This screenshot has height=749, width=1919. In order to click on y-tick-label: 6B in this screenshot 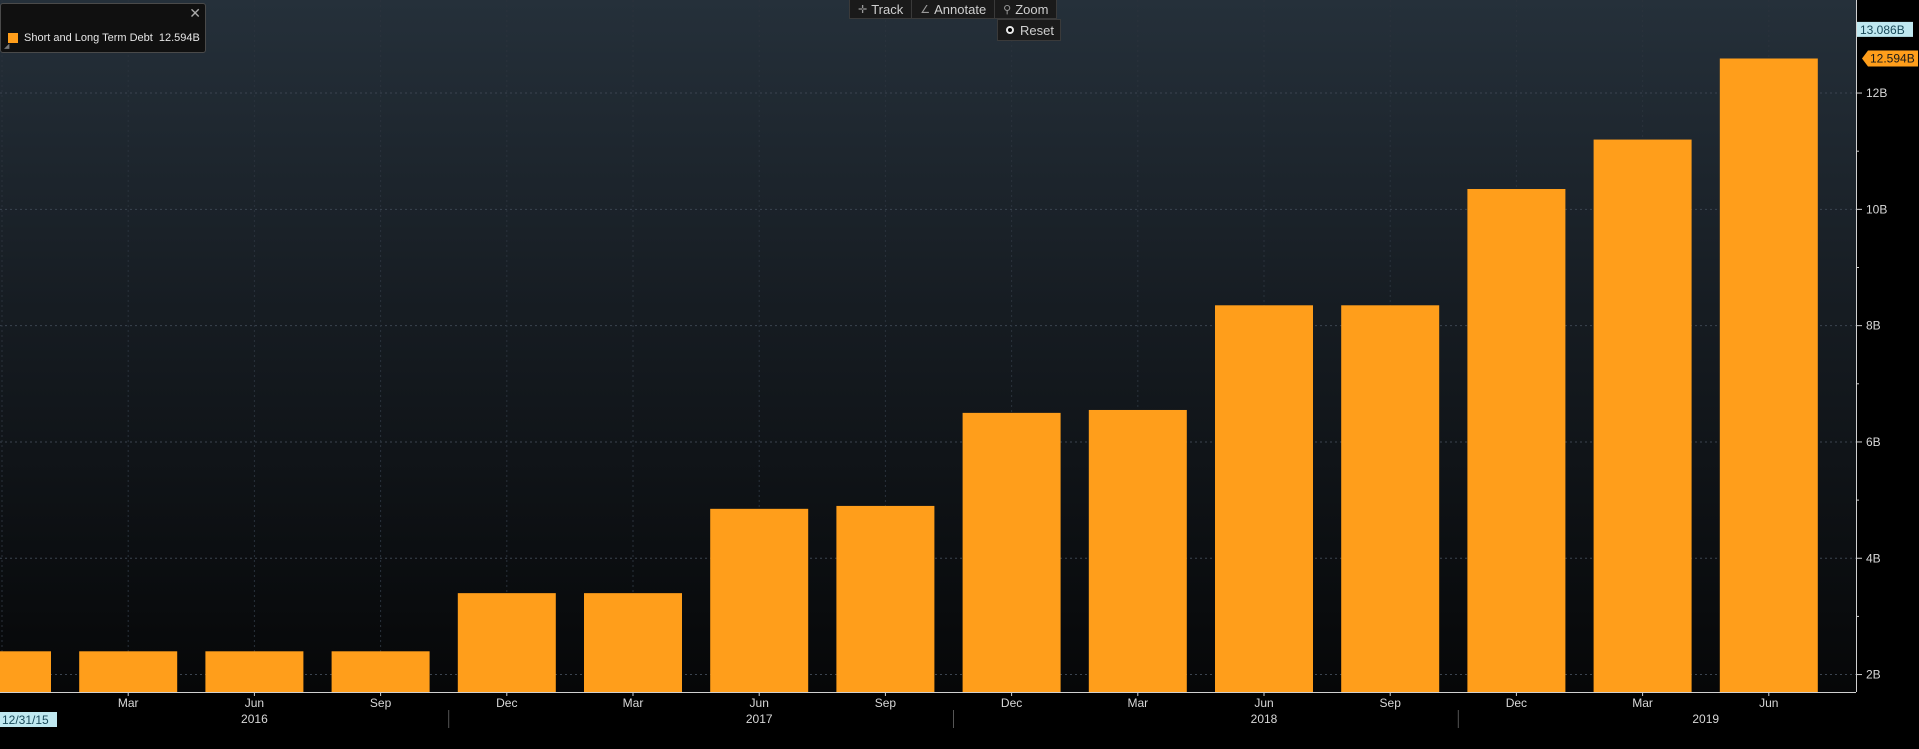, I will do `click(1873, 442)`.